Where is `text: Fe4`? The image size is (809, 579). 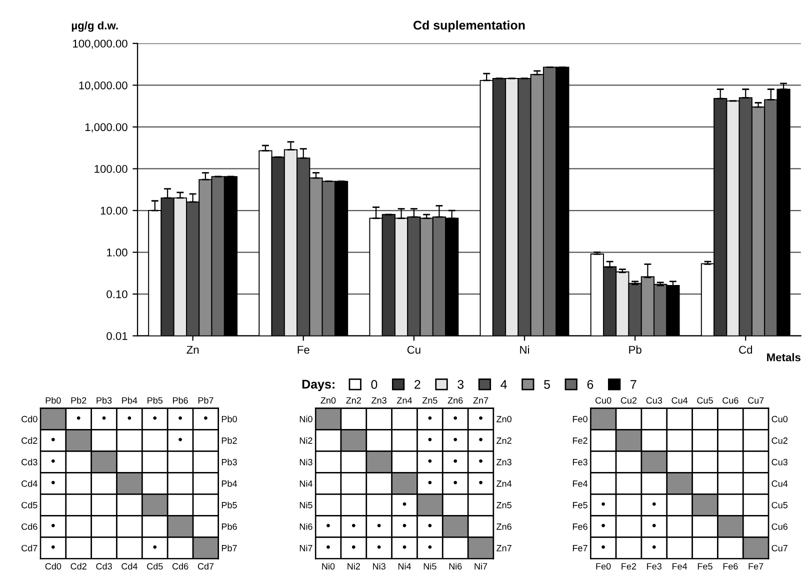 text: Fe4 is located at coordinates (680, 566).